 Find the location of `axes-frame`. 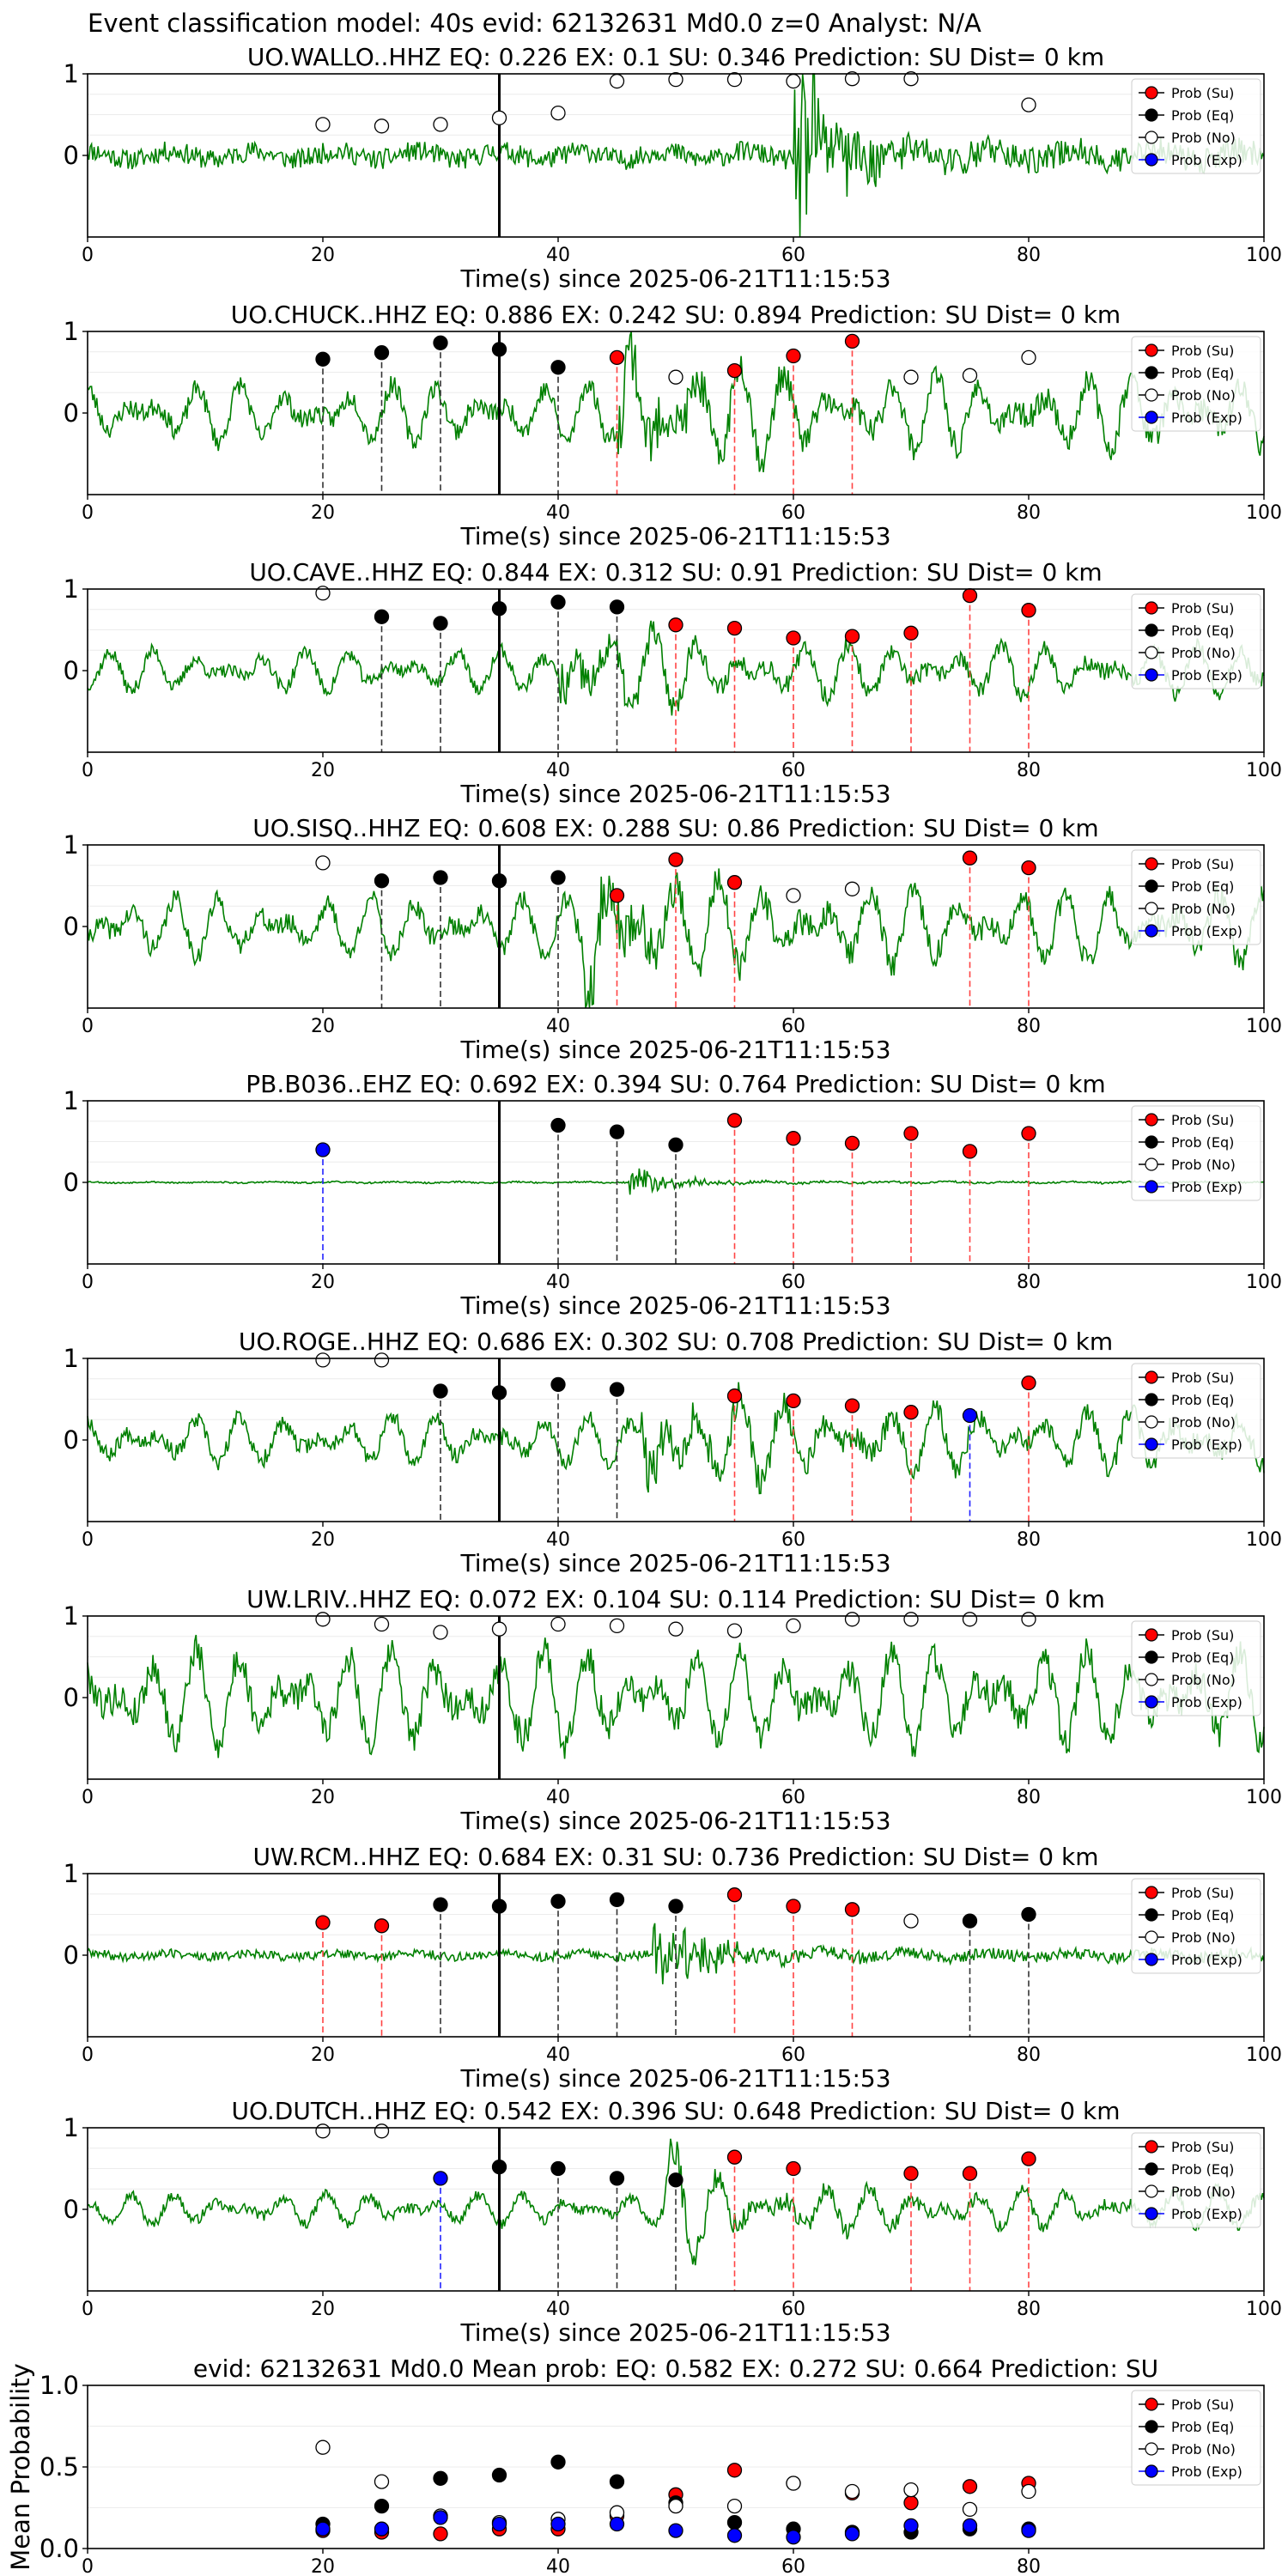

axes-frame is located at coordinates (676, 1440).